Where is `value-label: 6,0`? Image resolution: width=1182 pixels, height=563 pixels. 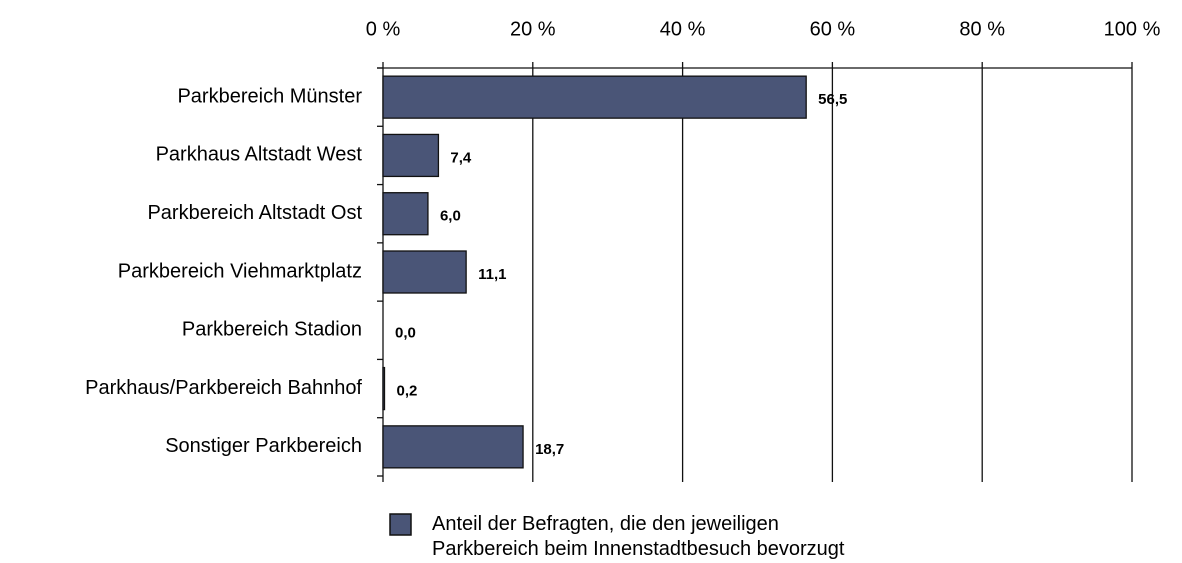
value-label: 6,0 is located at coordinates (450, 216).